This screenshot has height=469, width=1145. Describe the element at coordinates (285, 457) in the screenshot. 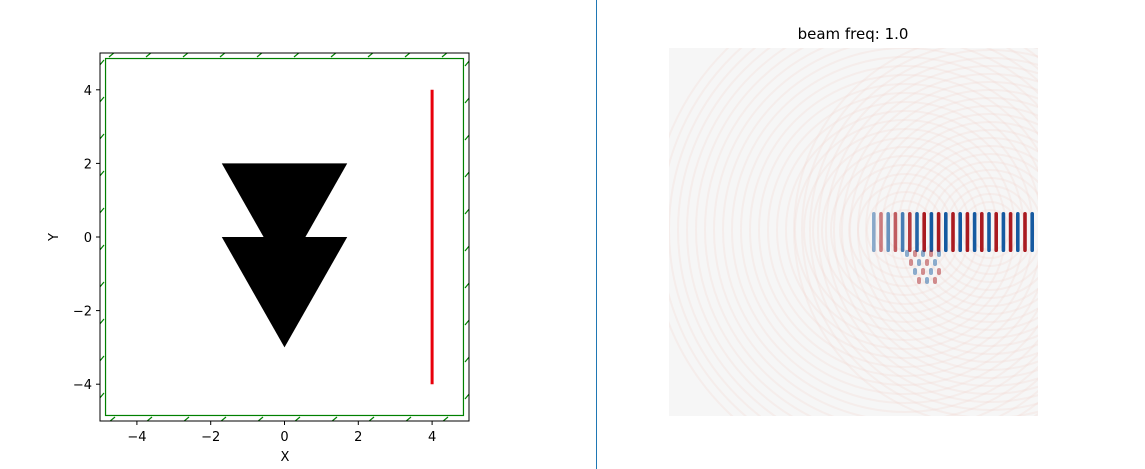

I see `x-axis-label: X` at that location.